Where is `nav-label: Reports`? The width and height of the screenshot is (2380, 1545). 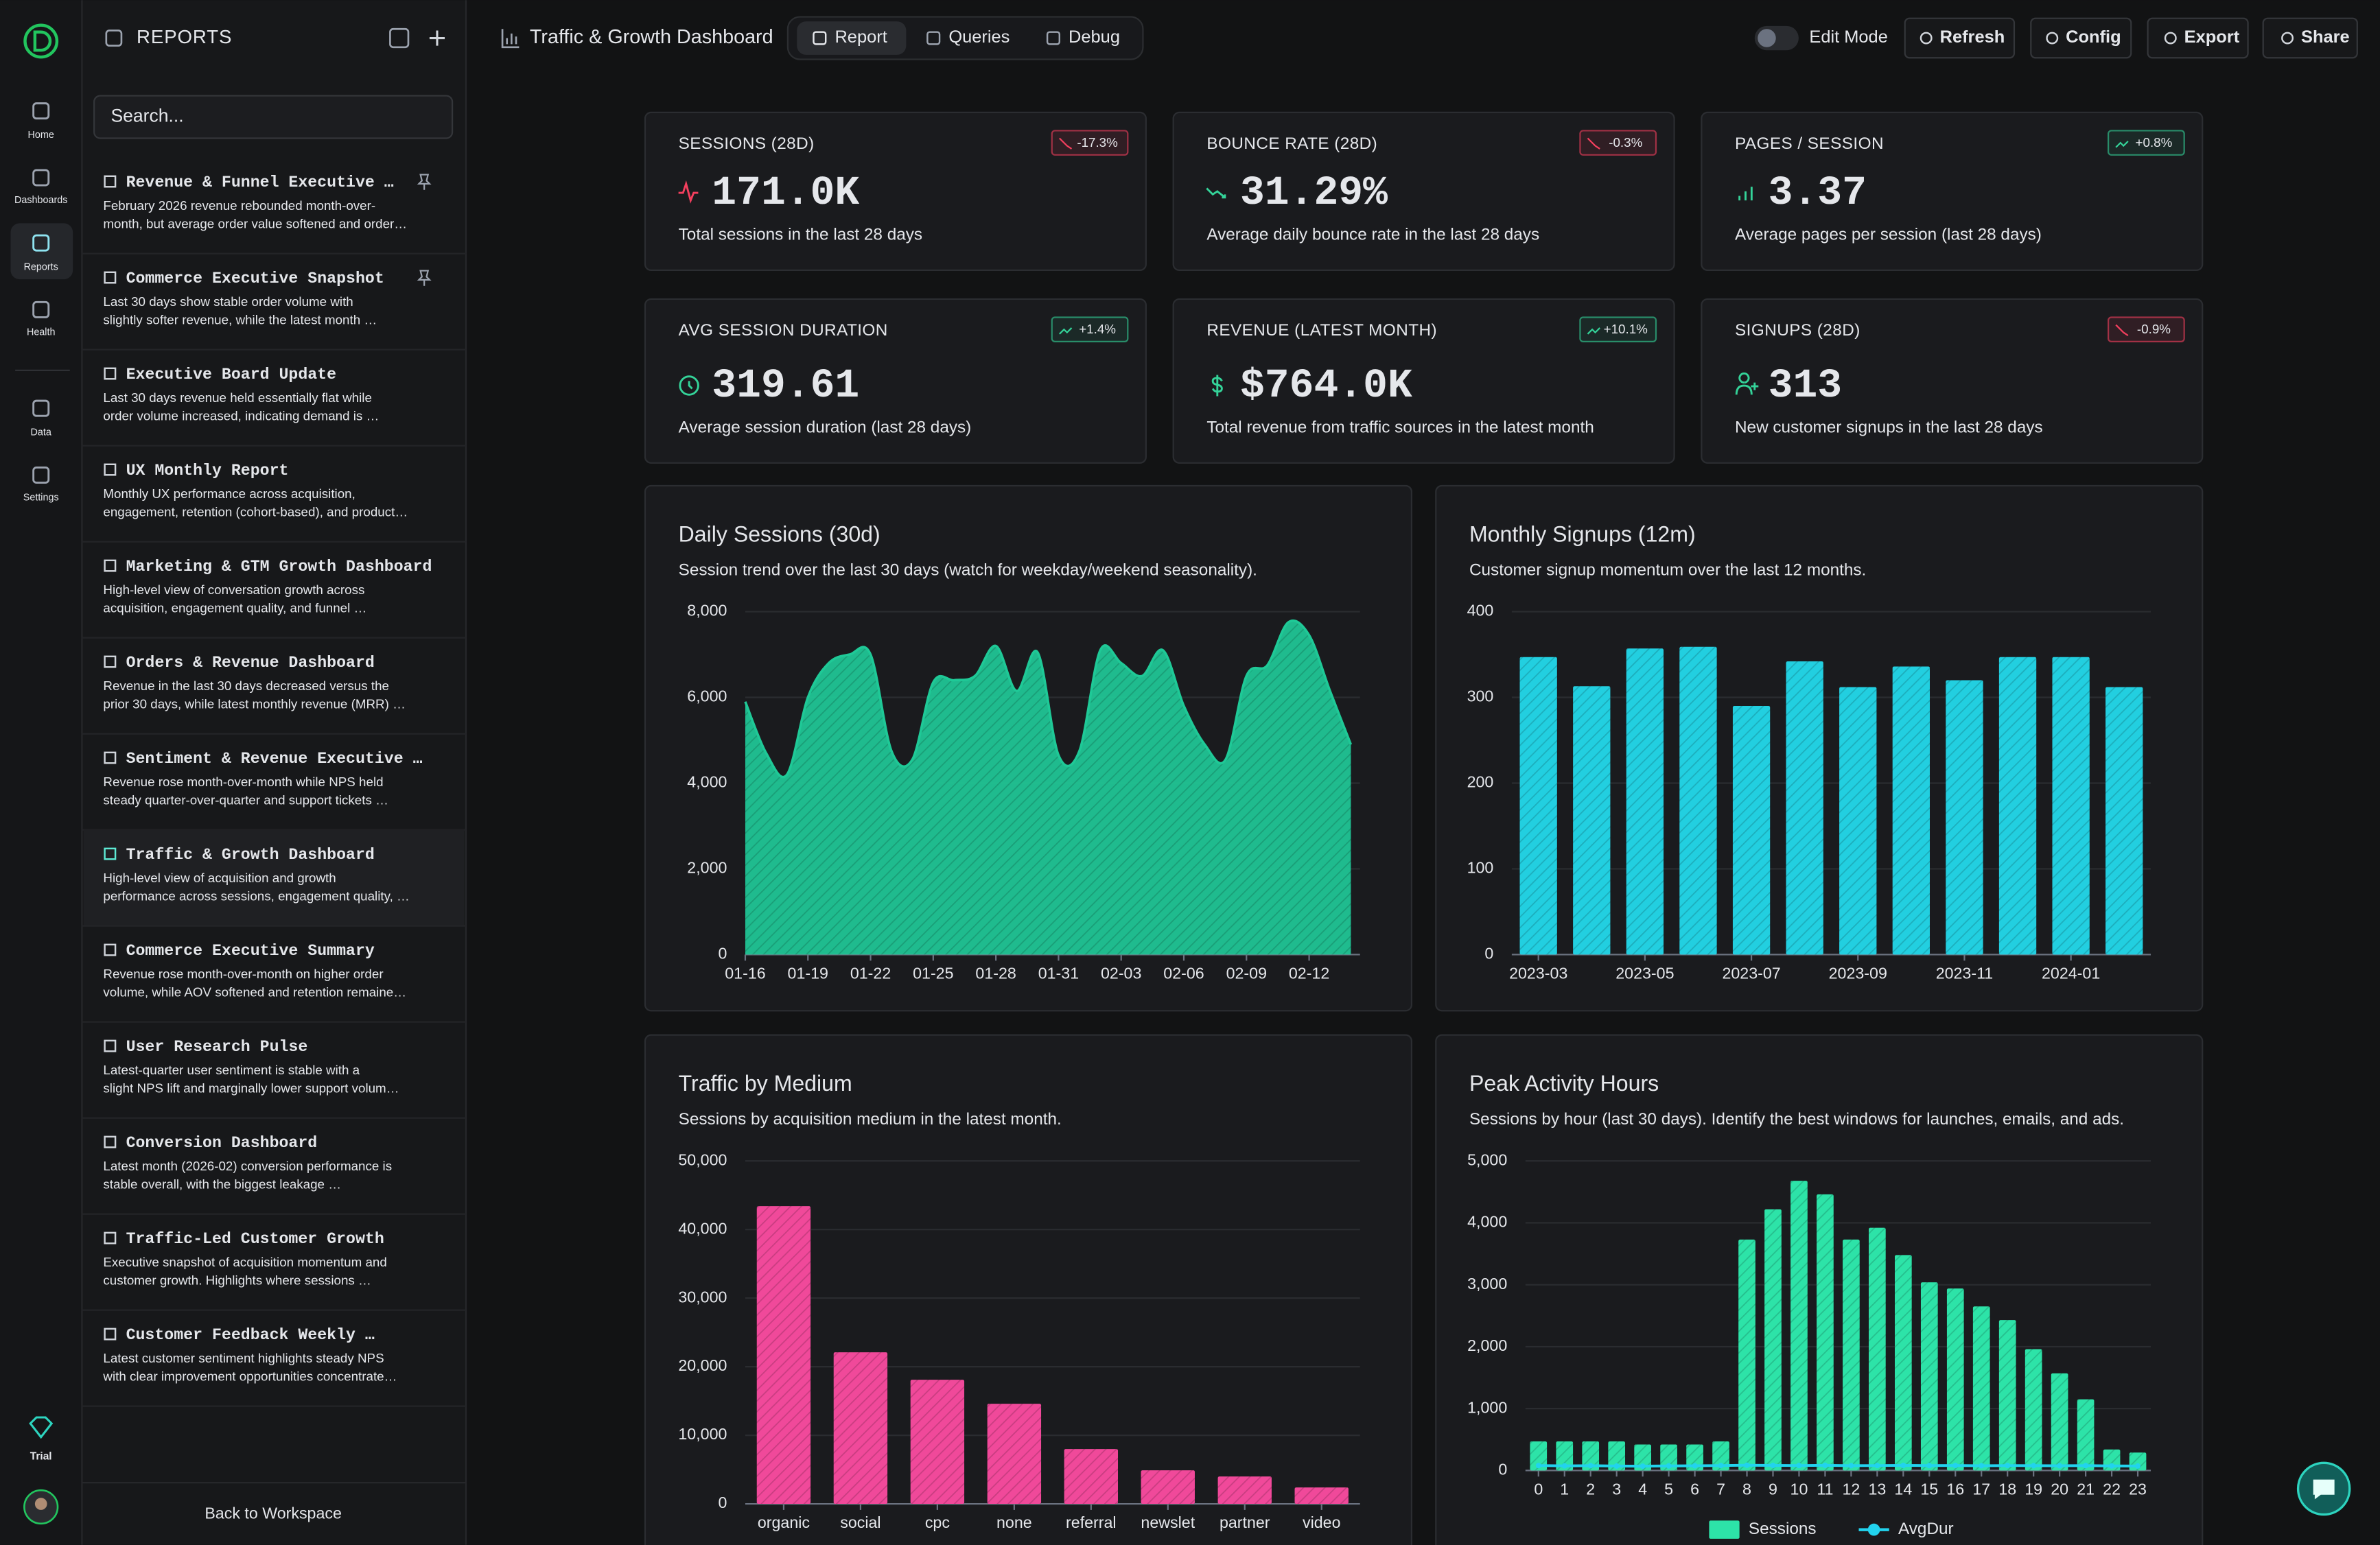
nav-label: Reports is located at coordinates (41, 266).